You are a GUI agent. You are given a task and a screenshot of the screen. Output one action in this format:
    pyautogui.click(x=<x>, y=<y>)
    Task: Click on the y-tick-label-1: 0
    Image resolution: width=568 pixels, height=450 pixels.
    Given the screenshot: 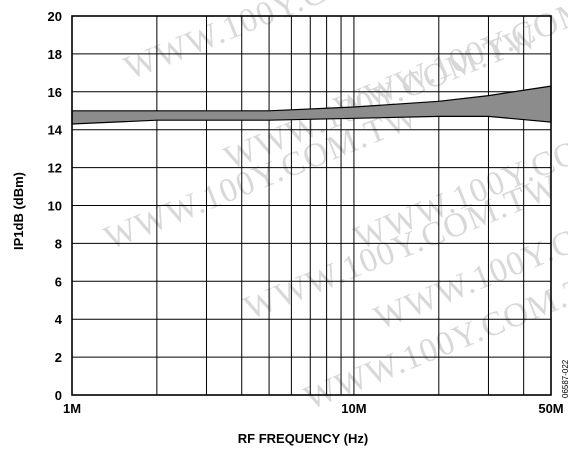 What is the action you would take?
    pyautogui.click(x=58, y=395)
    